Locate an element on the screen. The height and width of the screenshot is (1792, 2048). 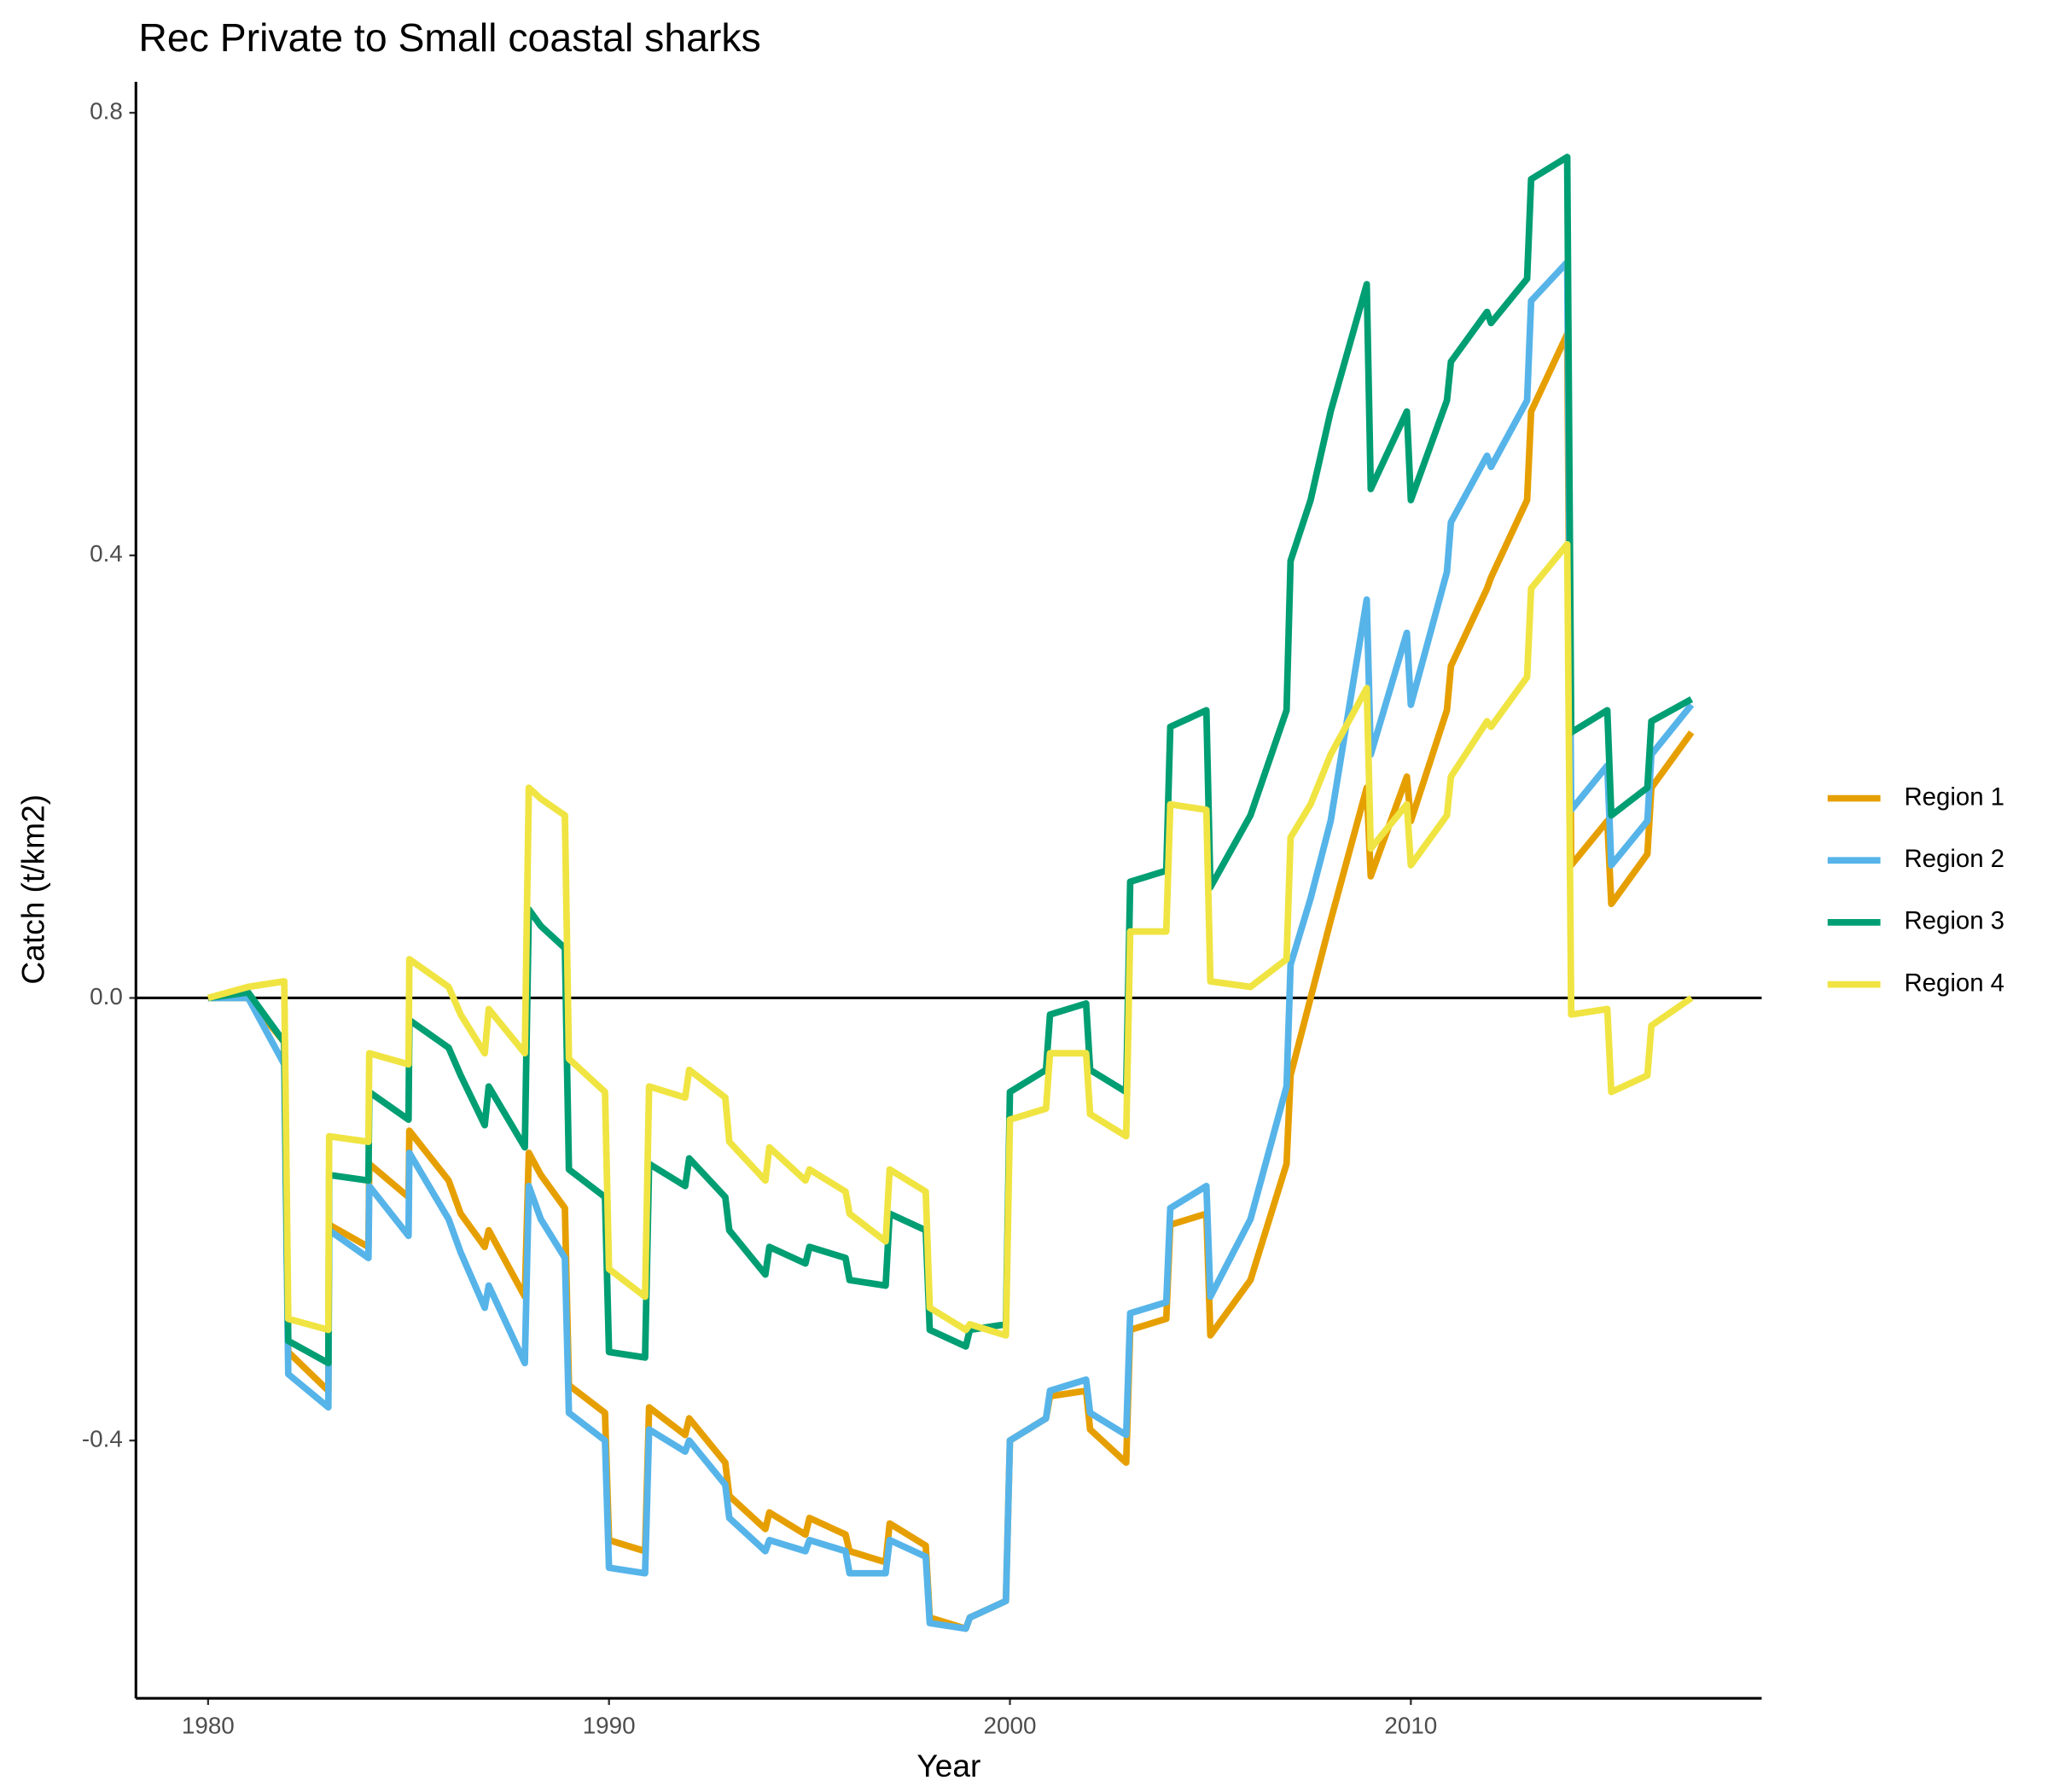
legend-label: Region 1 is located at coordinates (1954, 797).